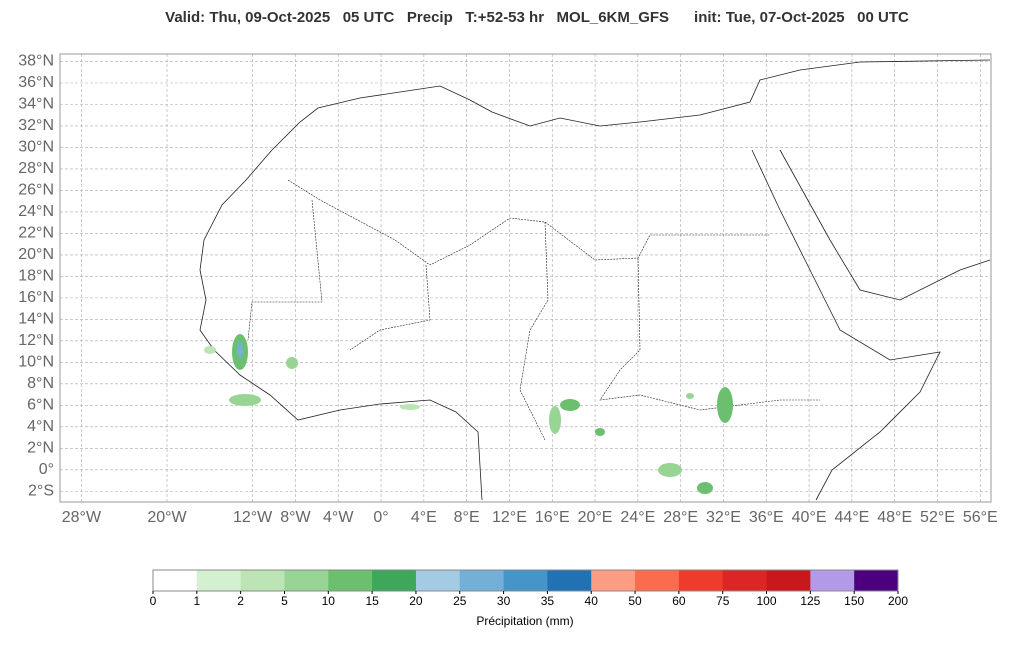 The height and width of the screenshot is (646, 1011). Describe the element at coordinates (40, 383) in the screenshot. I see `y-tick-label: 8°N` at that location.